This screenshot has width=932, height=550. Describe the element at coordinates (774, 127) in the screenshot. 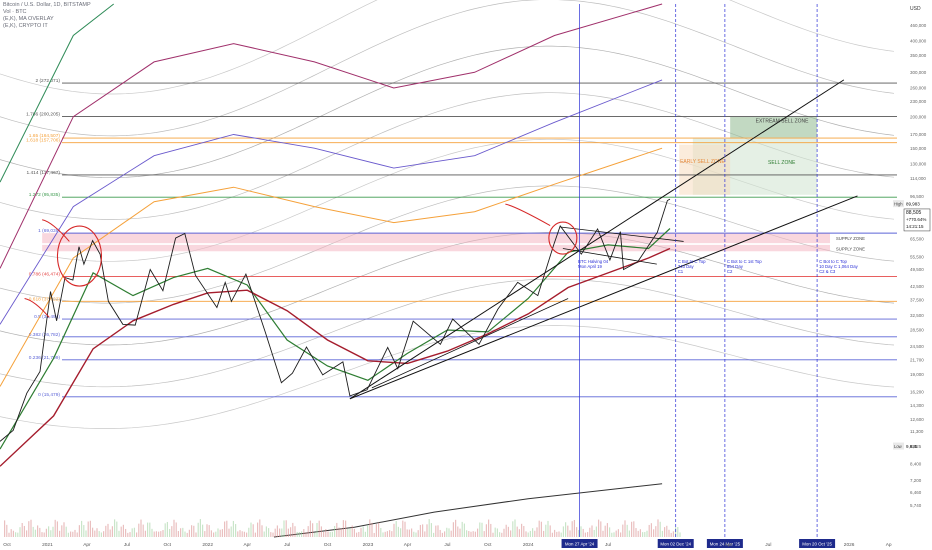

I see `zone-rect` at that location.